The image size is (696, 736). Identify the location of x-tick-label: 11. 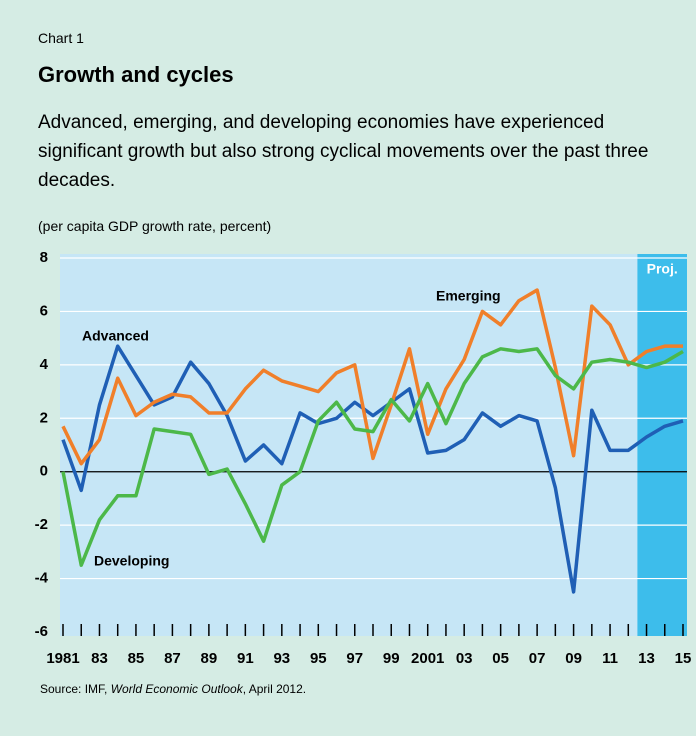
(610, 658).